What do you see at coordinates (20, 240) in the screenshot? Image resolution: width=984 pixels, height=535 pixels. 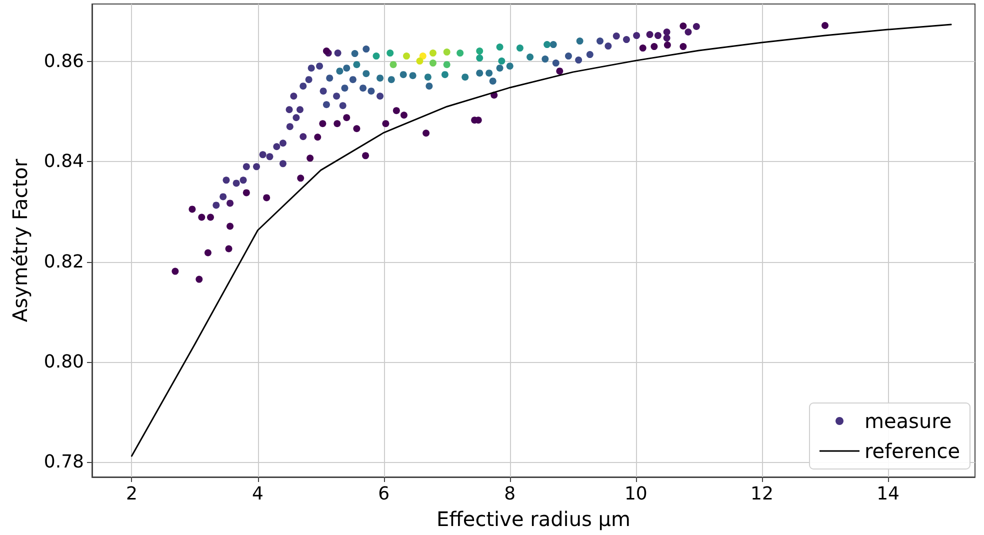 I see `y-axis-title: Asymétry Factor` at bounding box center [20, 240].